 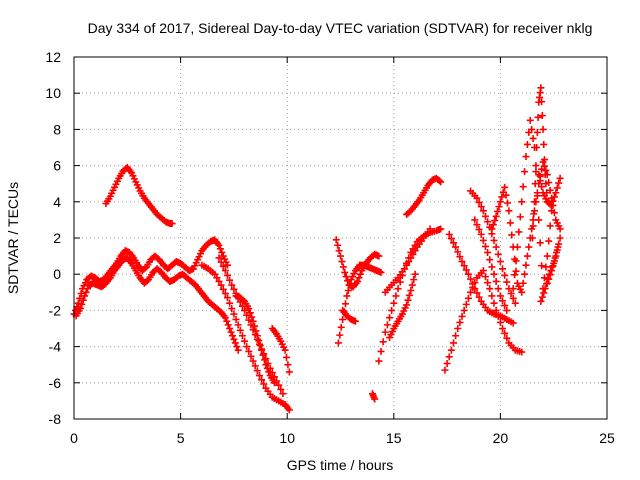 I want to click on y-tick-label: -8, so click(x=55, y=419).